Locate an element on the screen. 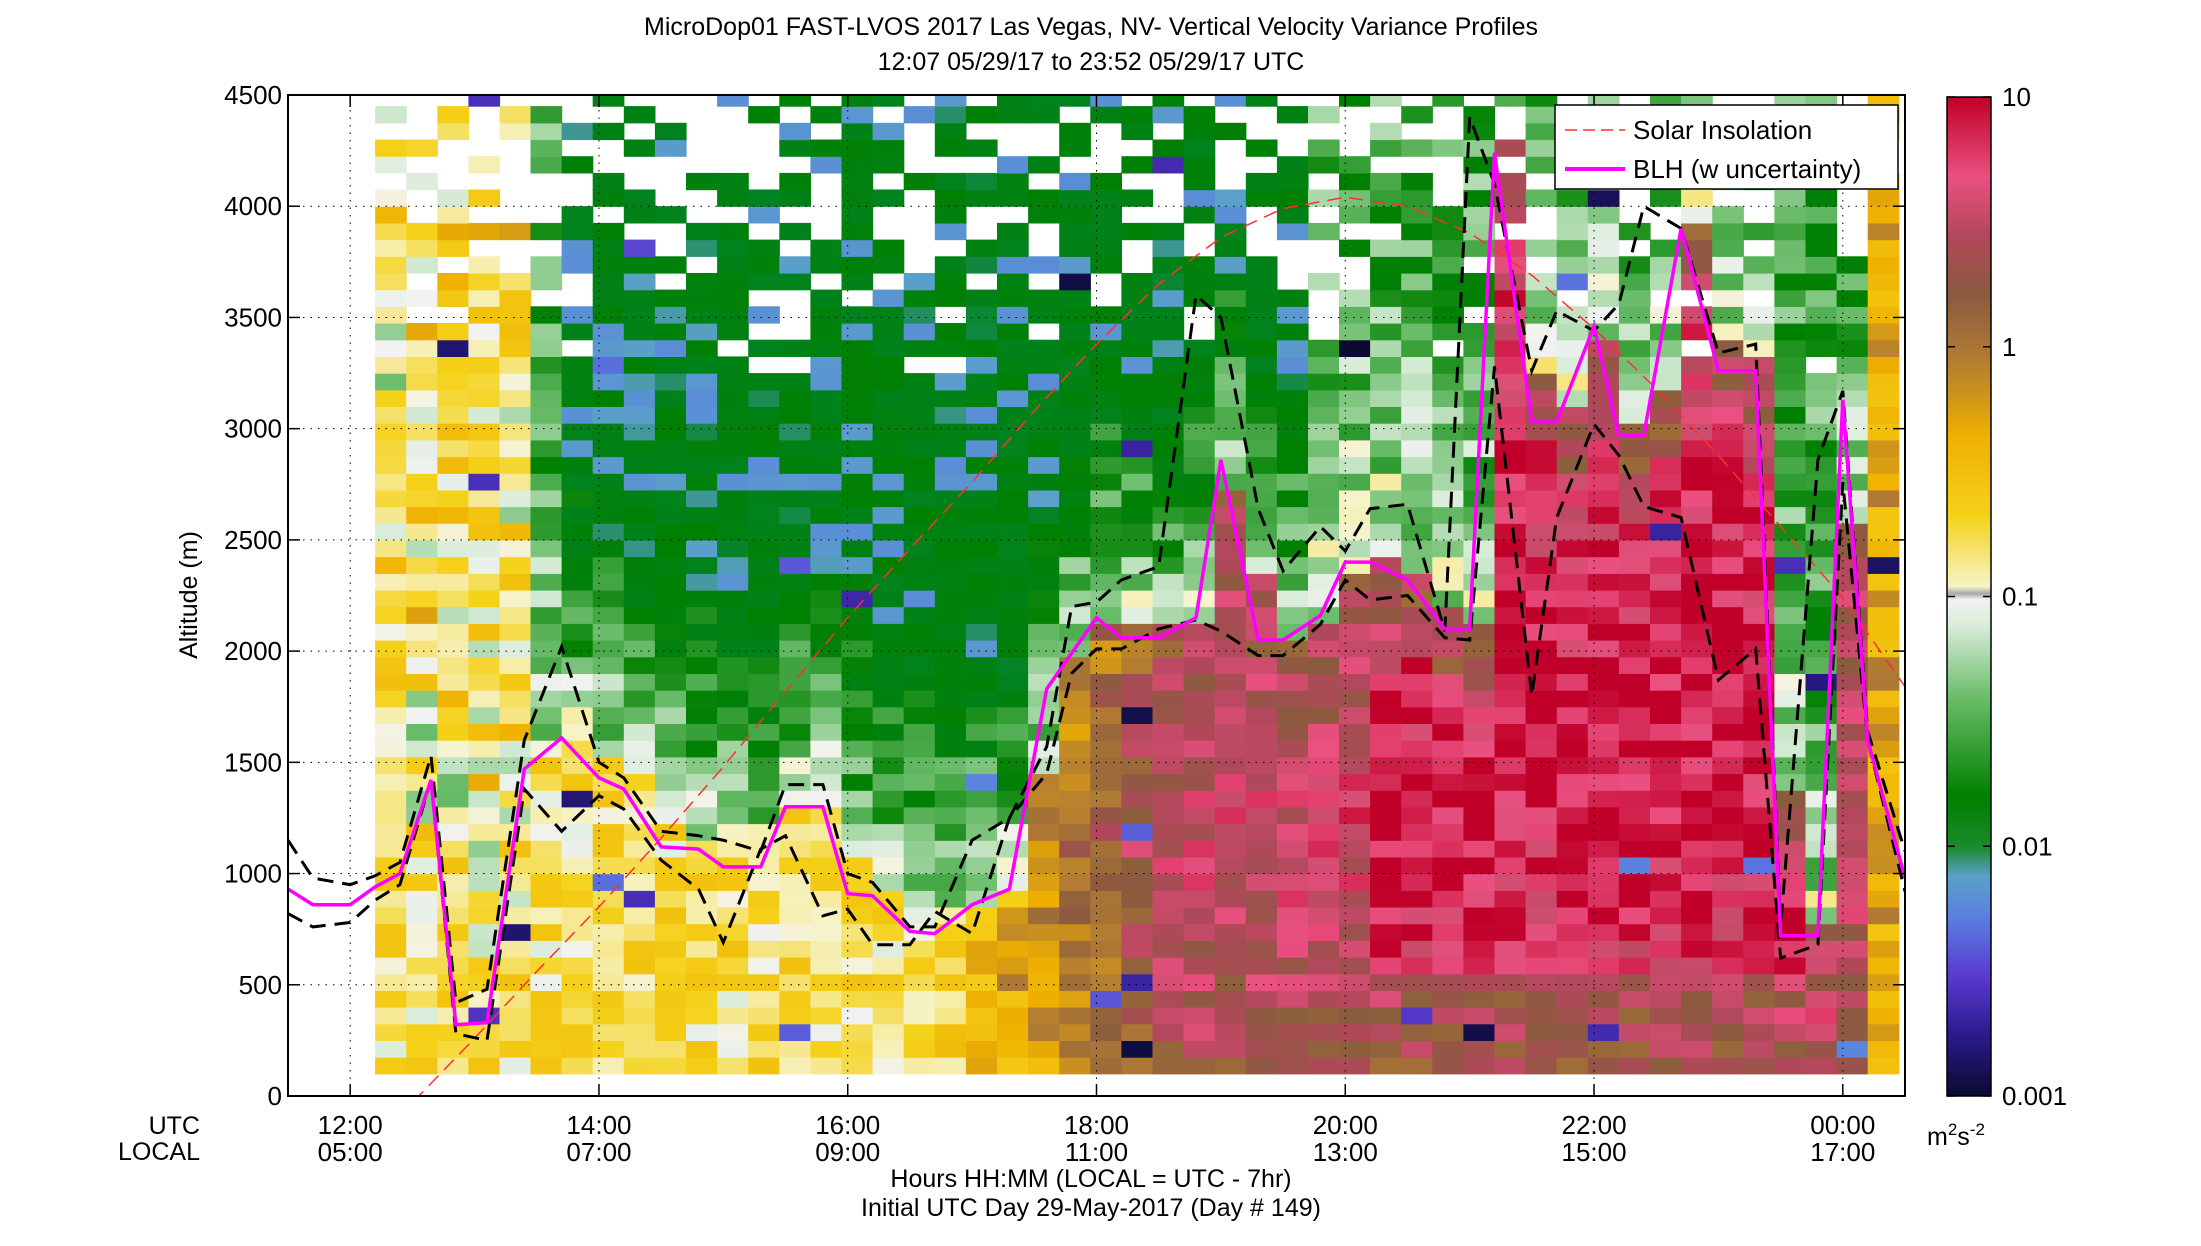  x-axis-sublabel: Initial UTC Day 29-May-2017 (Day # 149) is located at coordinates (1091, 1208).